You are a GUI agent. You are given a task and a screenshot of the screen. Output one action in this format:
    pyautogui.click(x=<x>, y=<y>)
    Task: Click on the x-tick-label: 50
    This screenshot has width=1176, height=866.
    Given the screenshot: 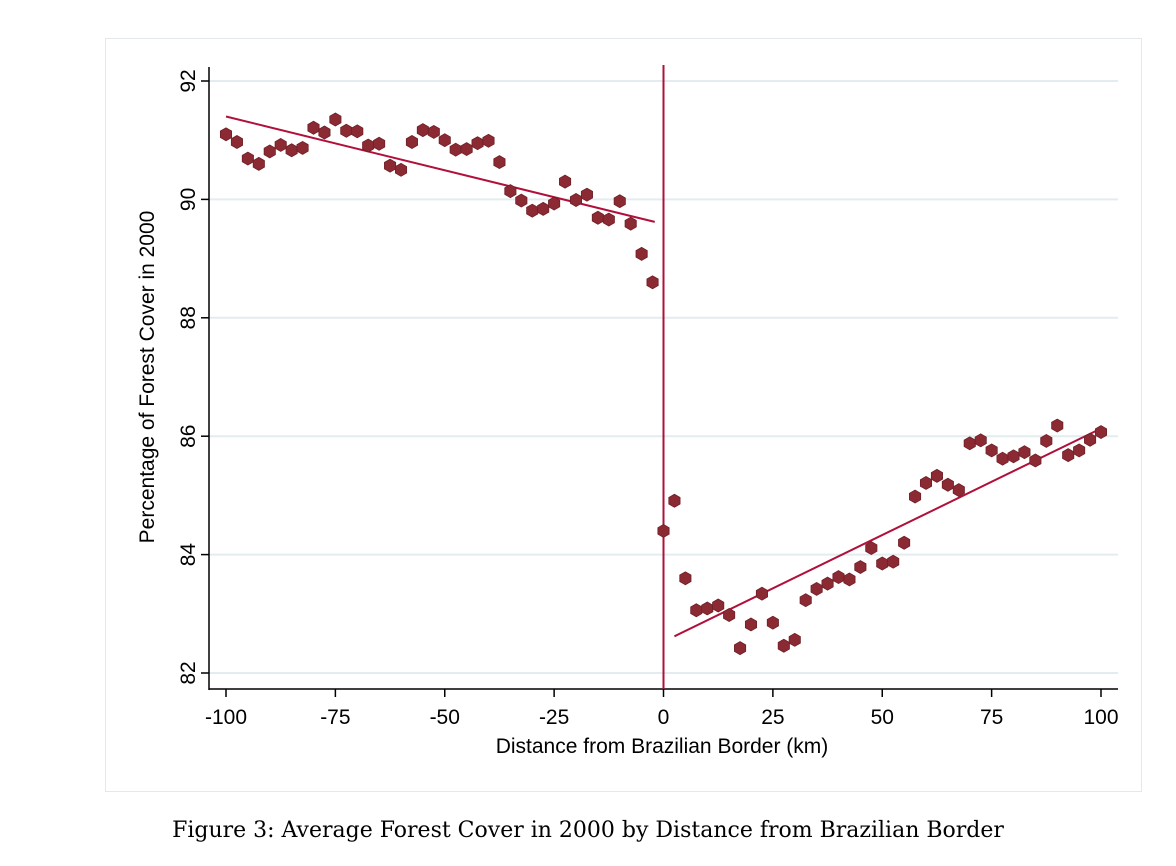 What is the action you would take?
    pyautogui.click(x=882, y=717)
    